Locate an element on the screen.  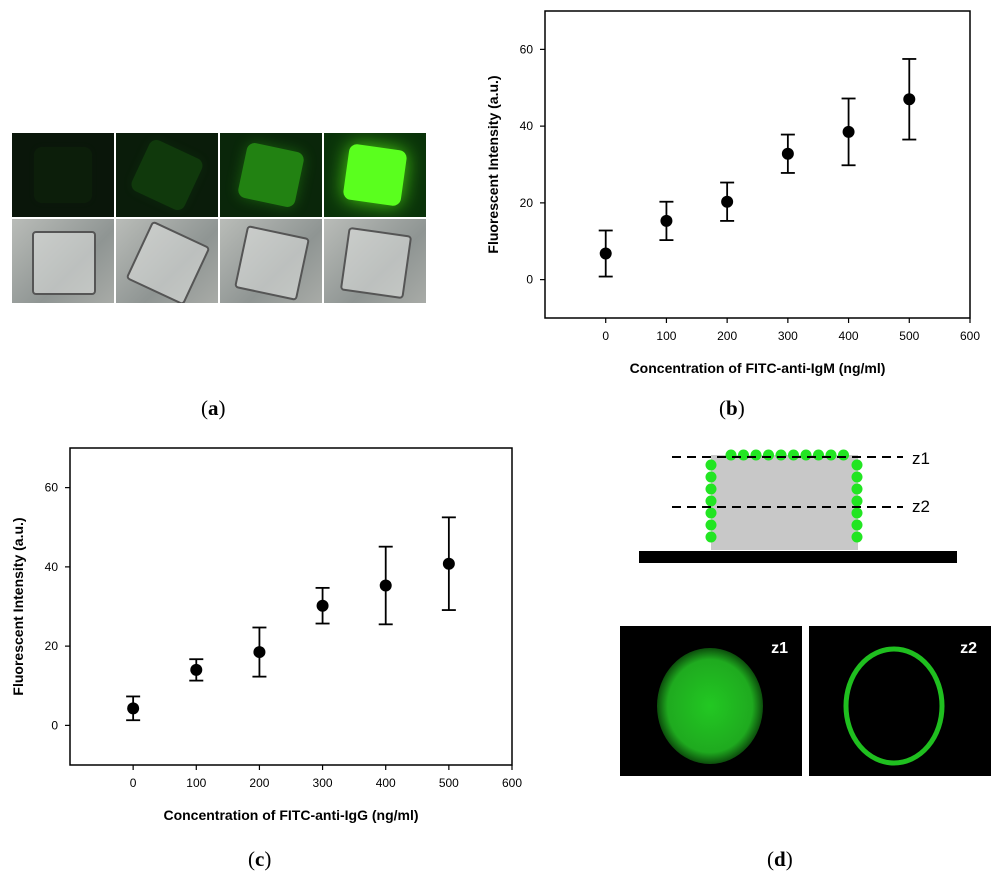
x-axis-label: Concentration of FITC-anti-IgM (ng/ml) is located at coordinates (758, 368).